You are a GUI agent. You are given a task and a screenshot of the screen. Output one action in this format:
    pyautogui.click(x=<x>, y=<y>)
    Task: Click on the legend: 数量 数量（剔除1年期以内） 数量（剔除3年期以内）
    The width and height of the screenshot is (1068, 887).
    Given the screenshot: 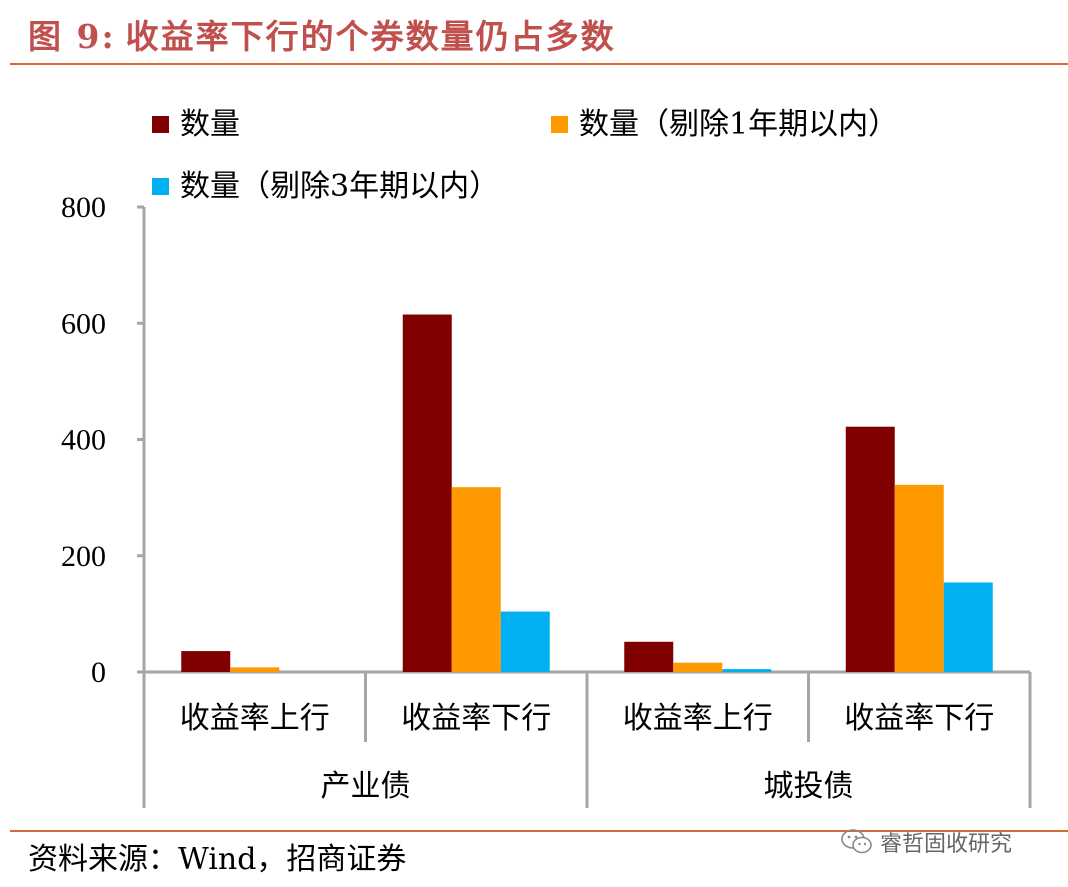 What is the action you would take?
    pyautogui.click(x=525, y=155)
    